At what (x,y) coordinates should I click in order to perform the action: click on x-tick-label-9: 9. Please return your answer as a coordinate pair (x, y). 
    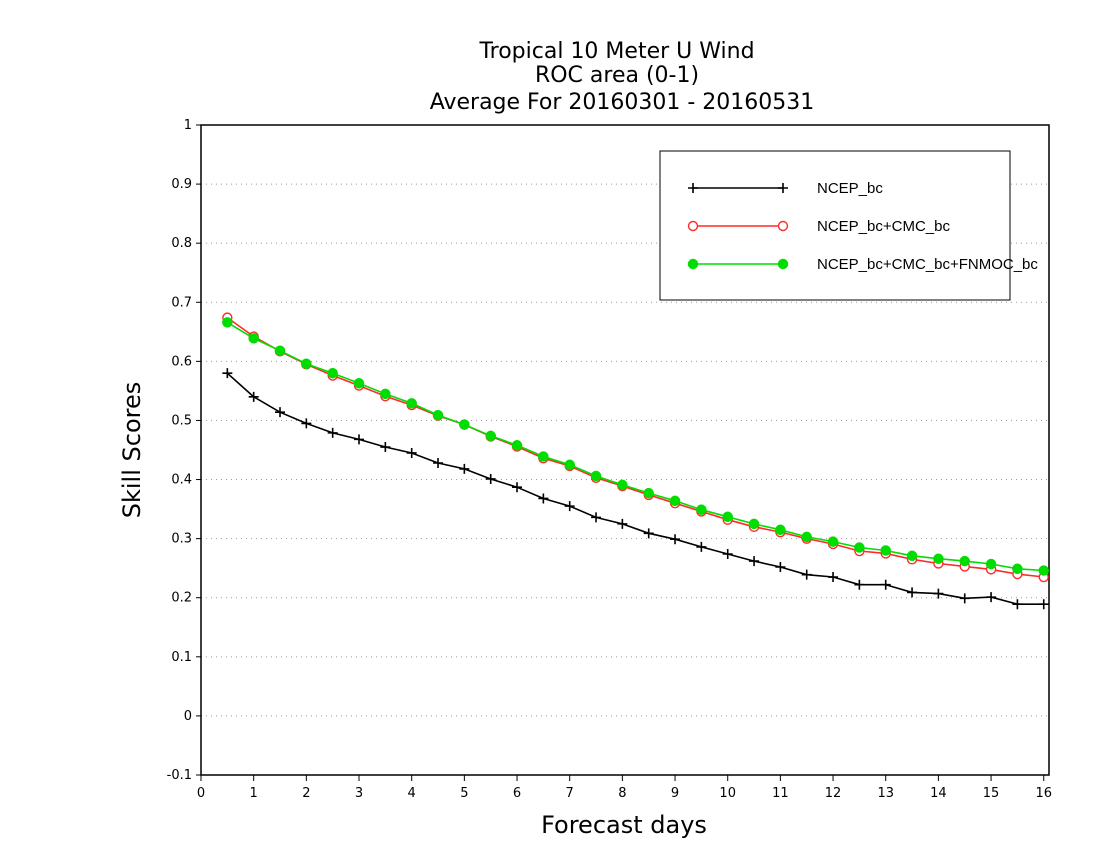
    Looking at the image, I should click on (675, 793).